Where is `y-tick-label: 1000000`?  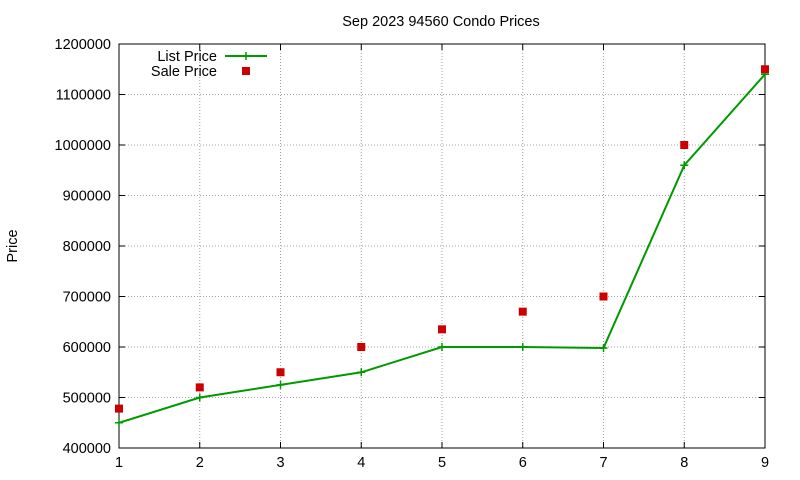 y-tick-label: 1000000 is located at coordinates (83, 146).